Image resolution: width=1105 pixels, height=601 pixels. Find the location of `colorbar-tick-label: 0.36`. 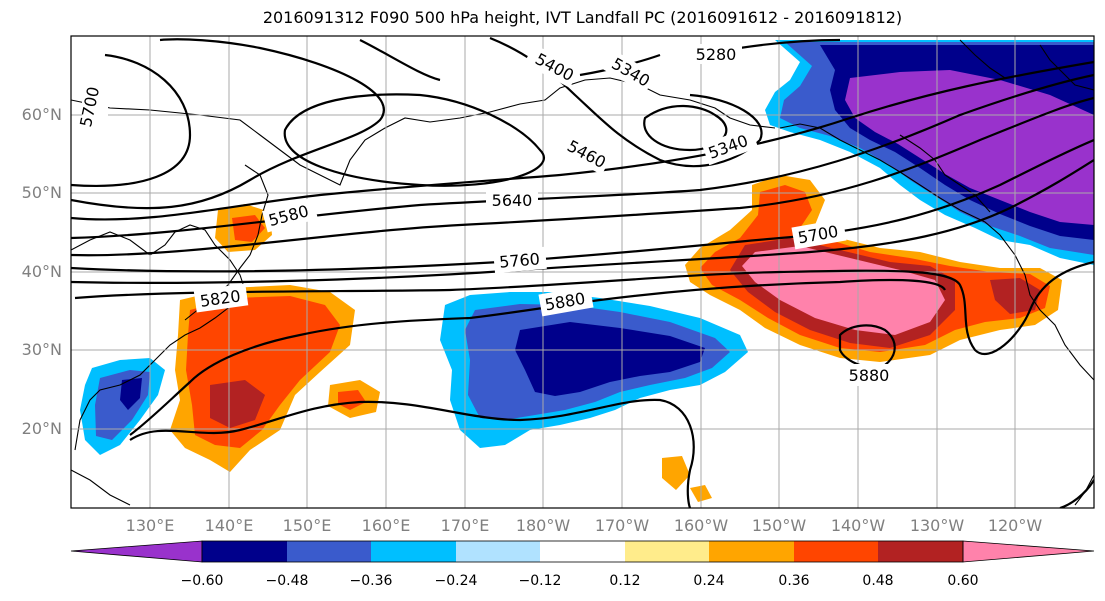

colorbar-tick-label: 0.36 is located at coordinates (794, 581).